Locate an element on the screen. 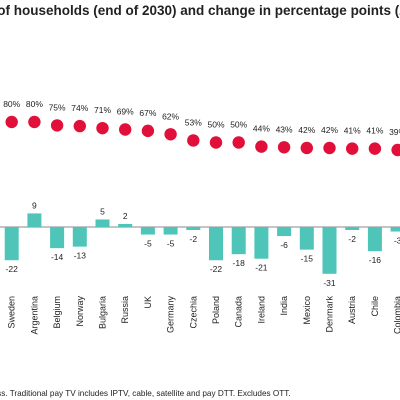 This screenshot has width=400, height=400. change-label: -18 is located at coordinates (239, 263).